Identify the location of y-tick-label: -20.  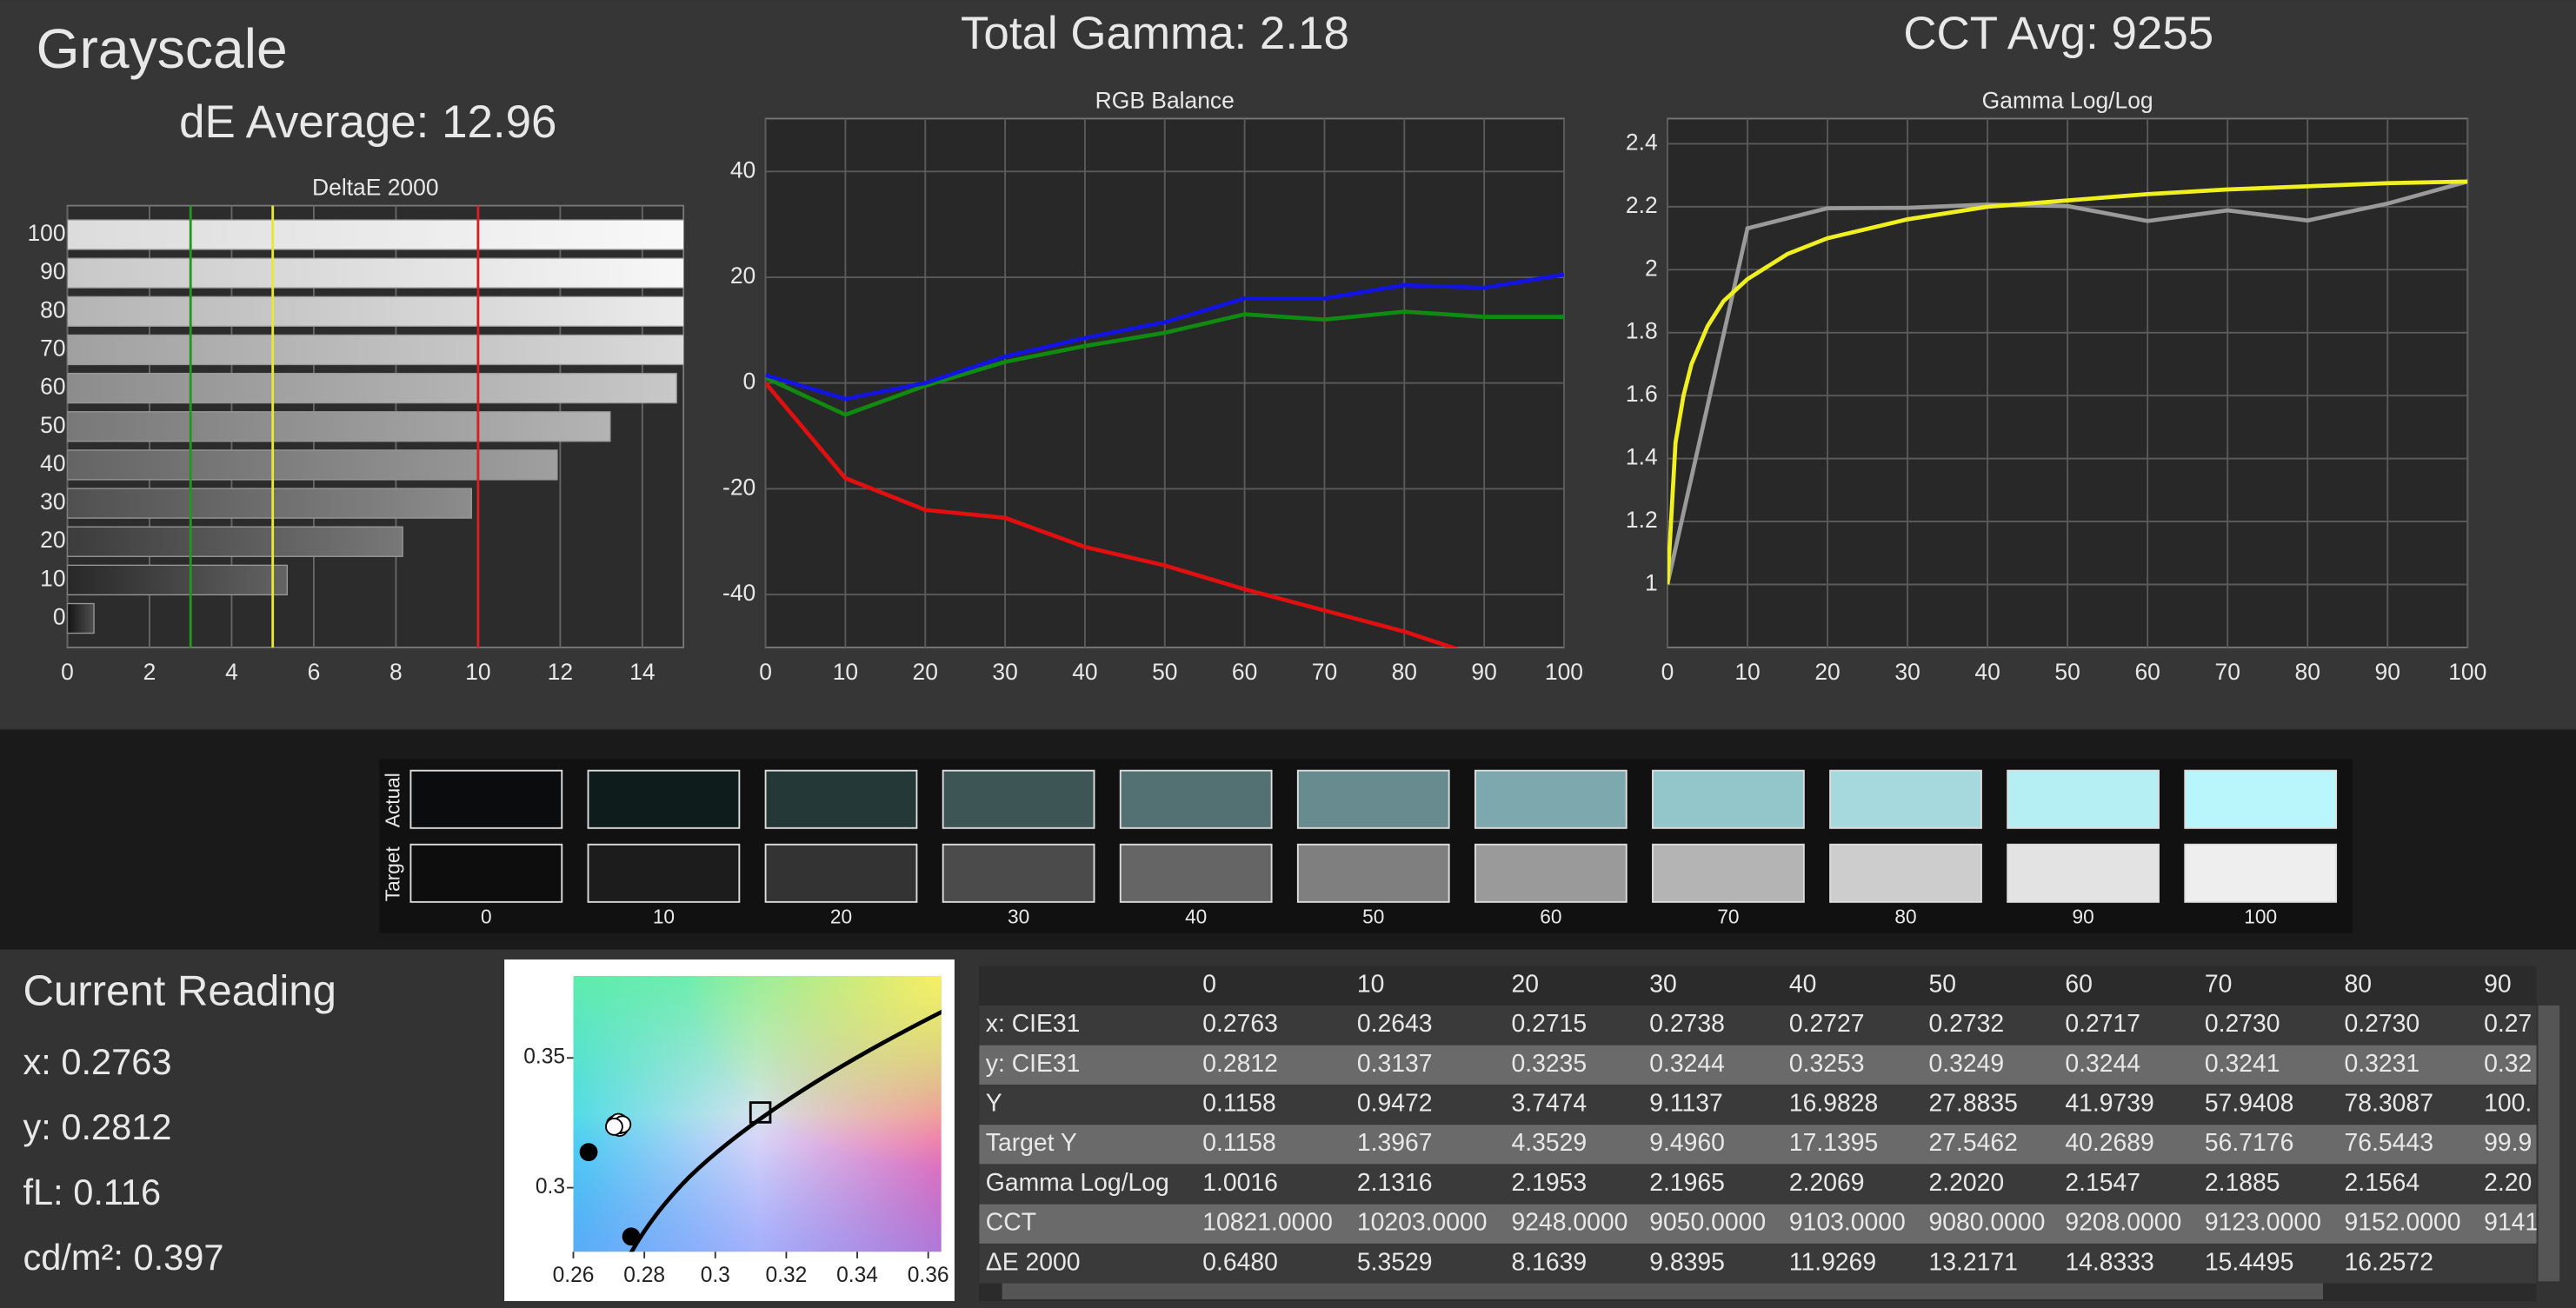
(738, 487).